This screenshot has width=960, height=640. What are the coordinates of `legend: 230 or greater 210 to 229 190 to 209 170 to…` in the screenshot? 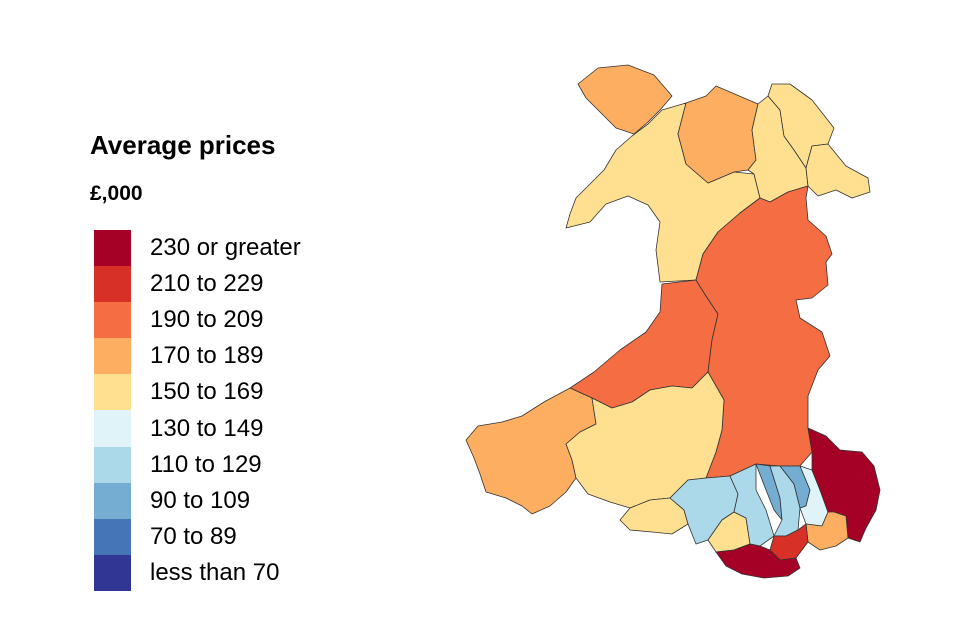 It's located at (197, 410).